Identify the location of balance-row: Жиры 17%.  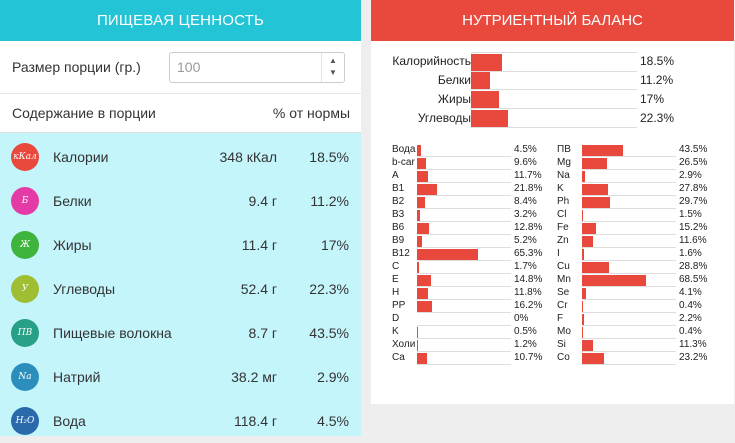
(554, 99).